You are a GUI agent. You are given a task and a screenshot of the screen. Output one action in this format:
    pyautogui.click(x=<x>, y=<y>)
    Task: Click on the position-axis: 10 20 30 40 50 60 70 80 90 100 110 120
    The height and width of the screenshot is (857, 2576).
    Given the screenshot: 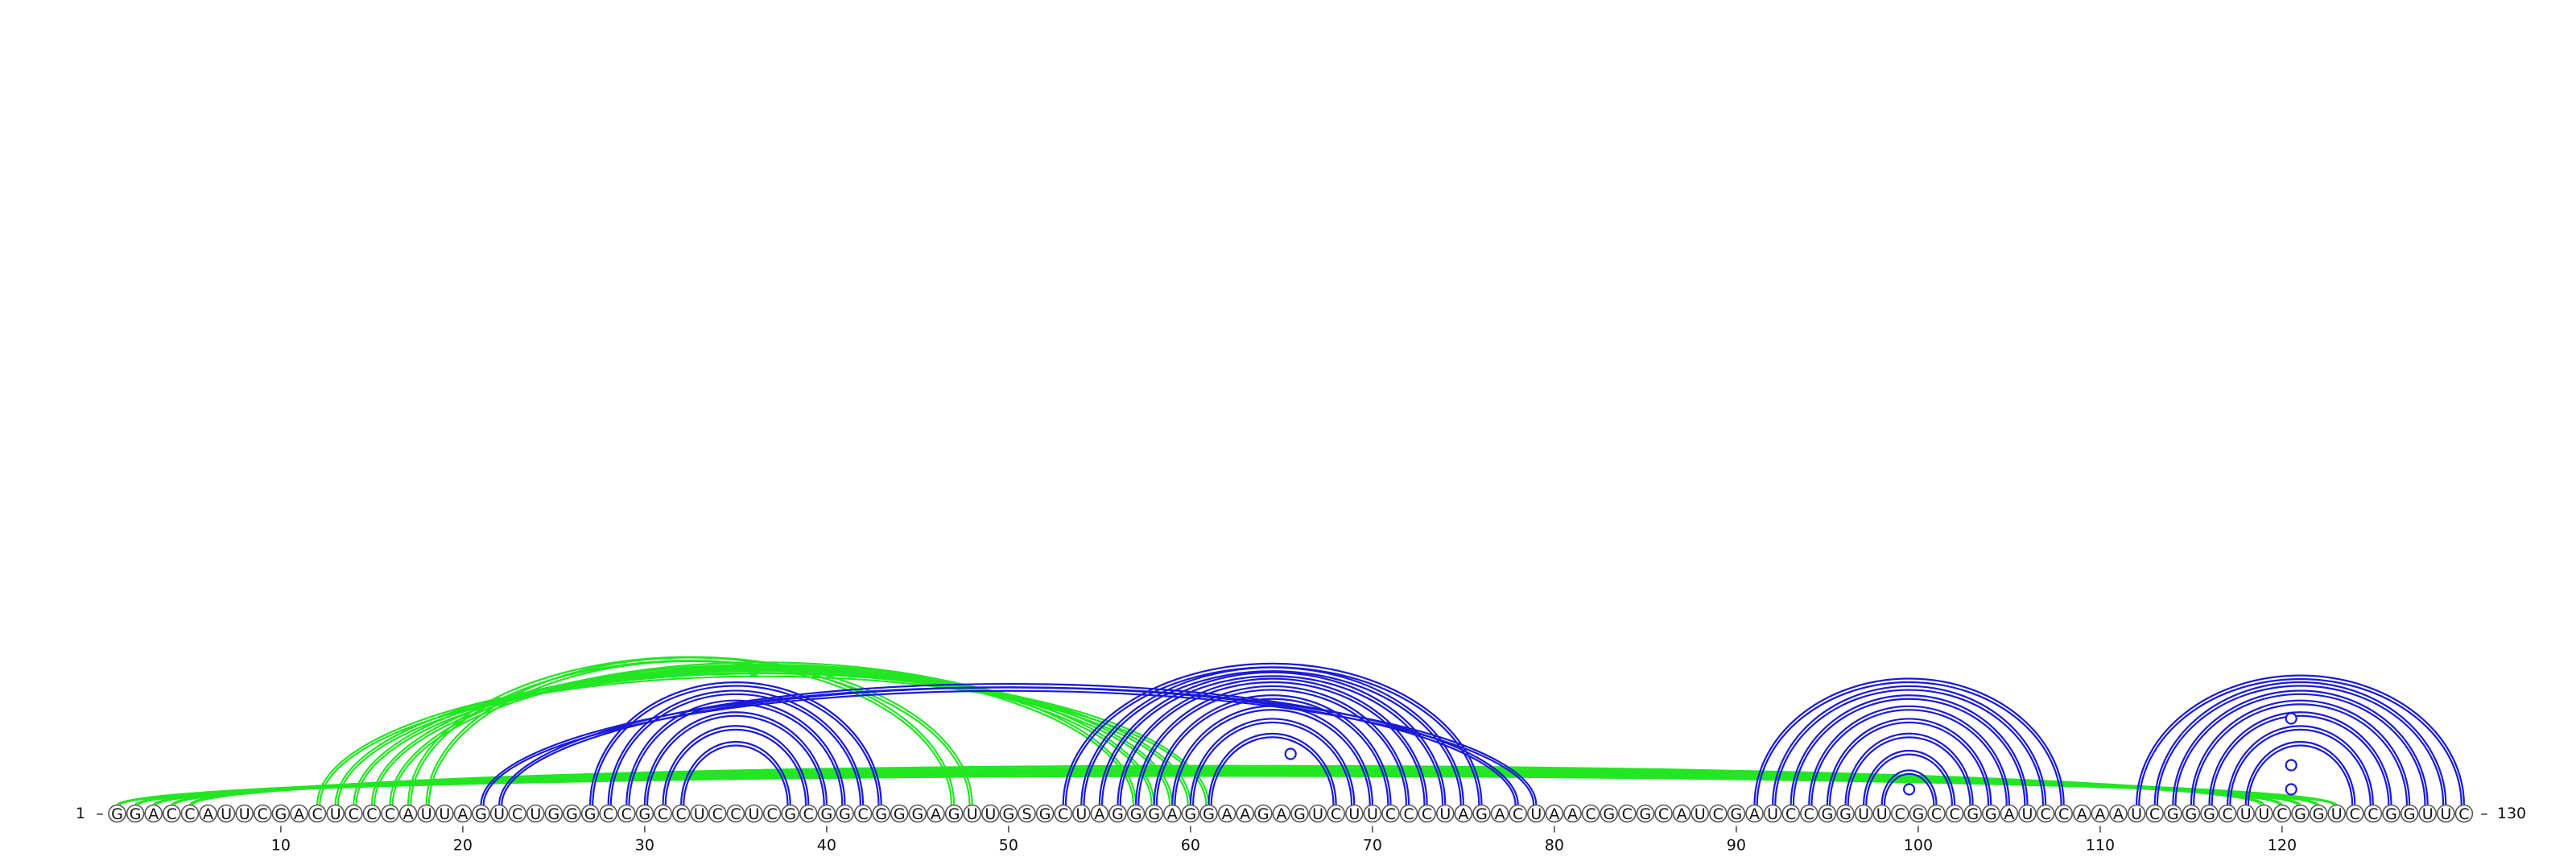 What is the action you would take?
    pyautogui.click(x=1284, y=840)
    